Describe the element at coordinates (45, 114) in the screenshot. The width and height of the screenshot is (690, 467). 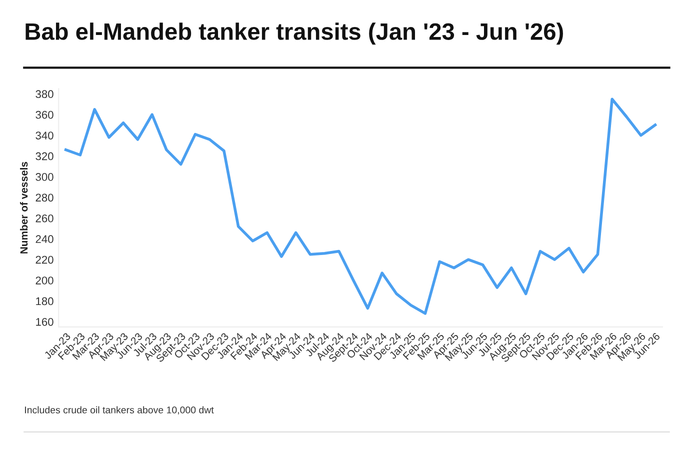
I see `y-tick-label: 360` at that location.